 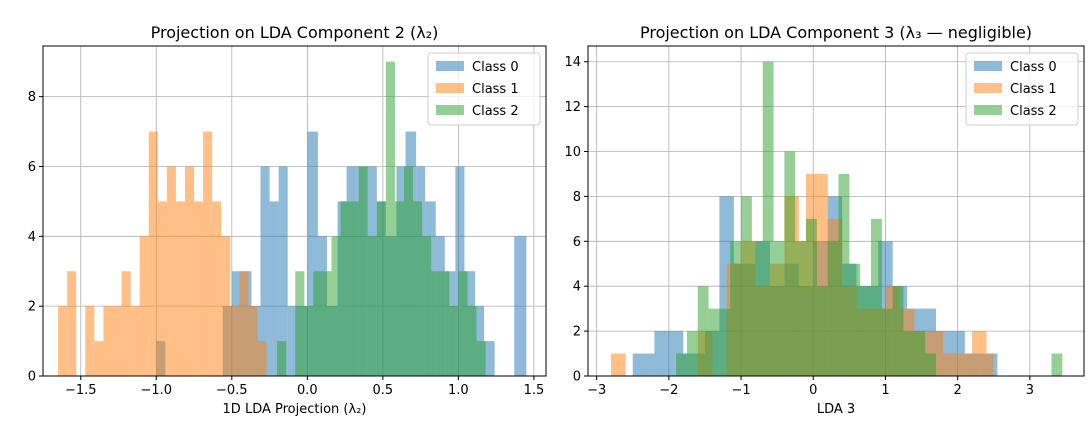 I want to click on y-tick-label: 8, so click(x=577, y=197).